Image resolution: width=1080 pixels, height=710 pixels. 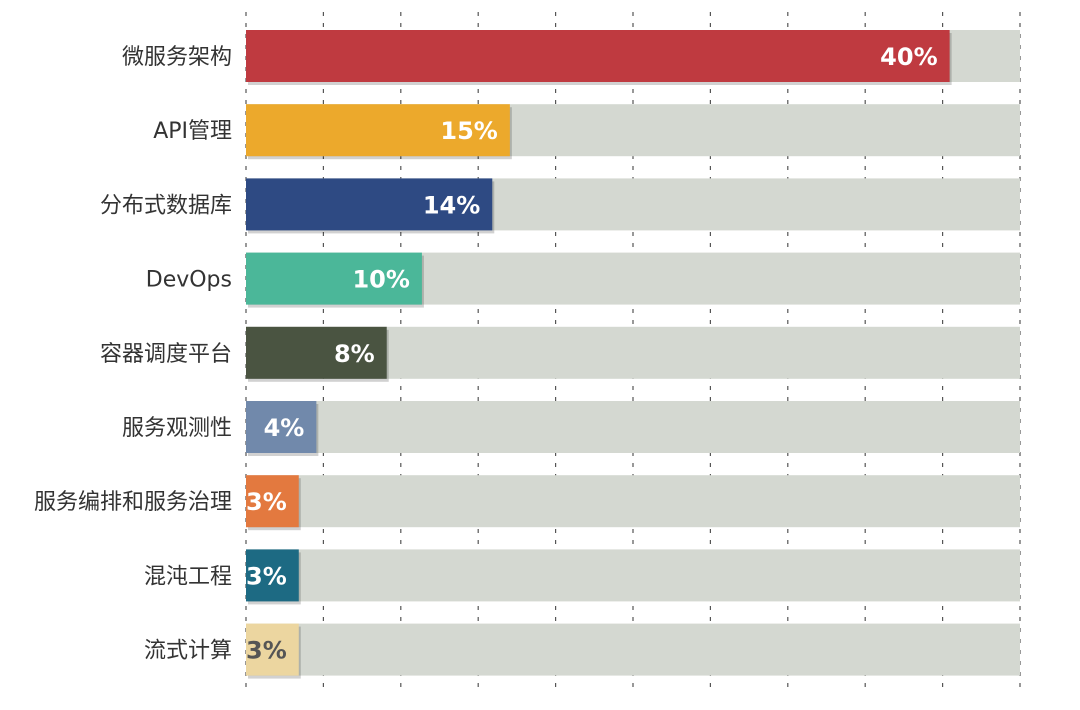 What do you see at coordinates (188, 651) in the screenshot?
I see `category-label: 流式计算` at bounding box center [188, 651].